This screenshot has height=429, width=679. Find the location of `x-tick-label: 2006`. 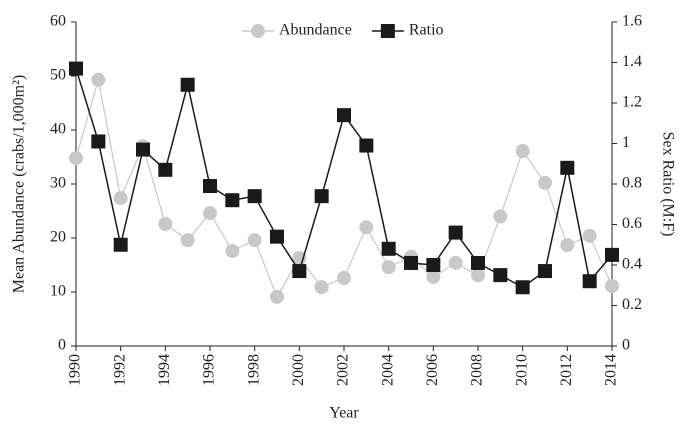

x-tick-label: 2006 is located at coordinates (432, 370).